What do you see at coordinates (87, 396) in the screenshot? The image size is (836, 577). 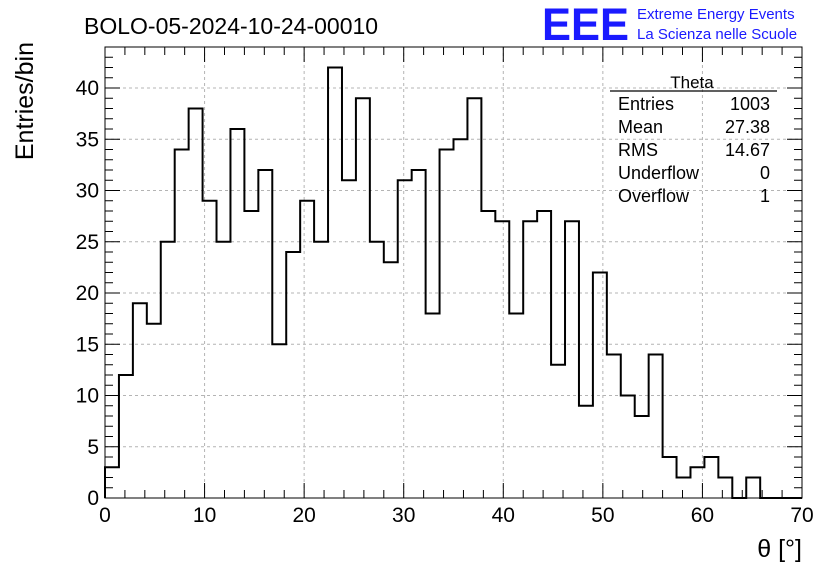 I see `y-tick-label: 10` at bounding box center [87, 396].